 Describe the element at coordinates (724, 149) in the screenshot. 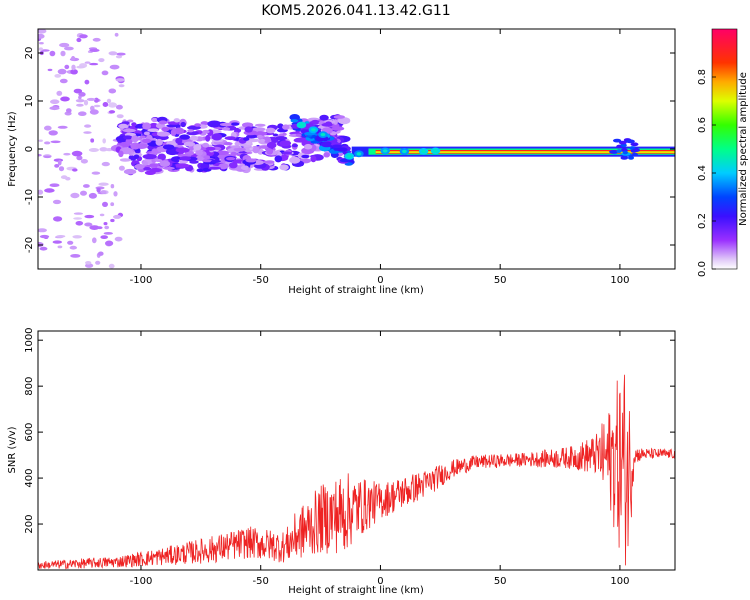

I see `colorbar-gradient` at that location.